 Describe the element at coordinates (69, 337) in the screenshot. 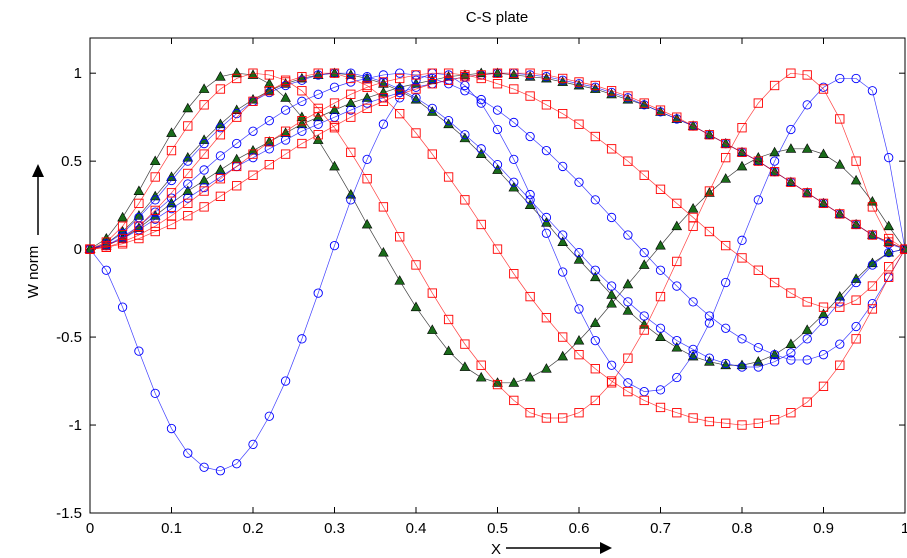

I see `y-tick-label: -0.5` at that location.